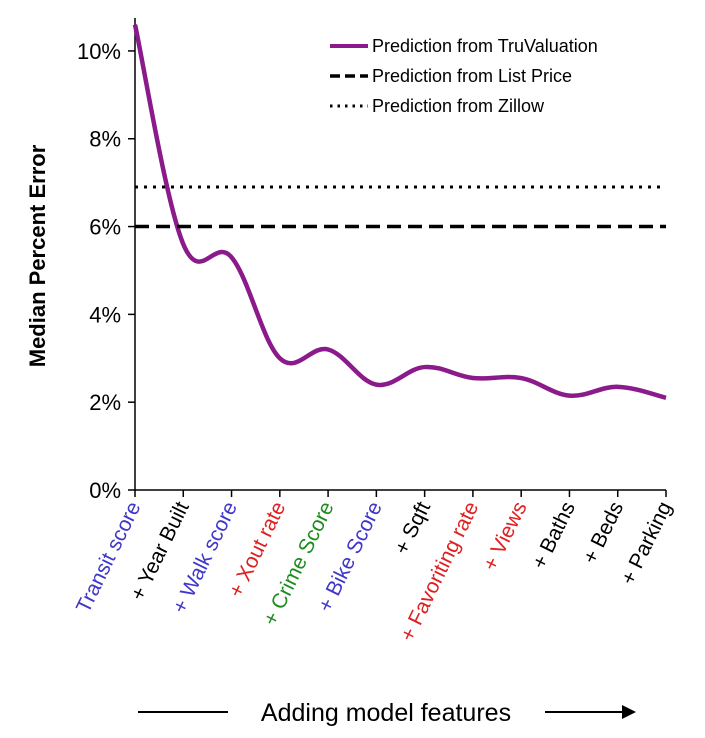 The height and width of the screenshot is (738, 705). I want to click on legend-label: Prediction from Zillow, so click(458, 106).